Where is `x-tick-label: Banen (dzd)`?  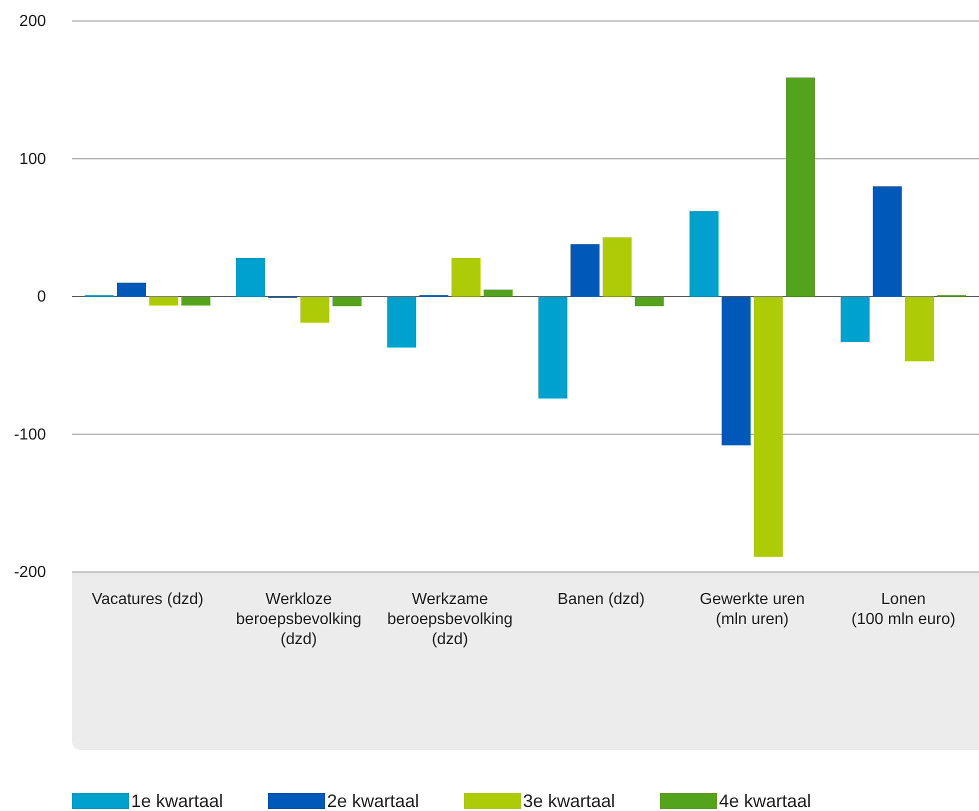 x-tick-label: Banen (dzd) is located at coordinates (601, 599).